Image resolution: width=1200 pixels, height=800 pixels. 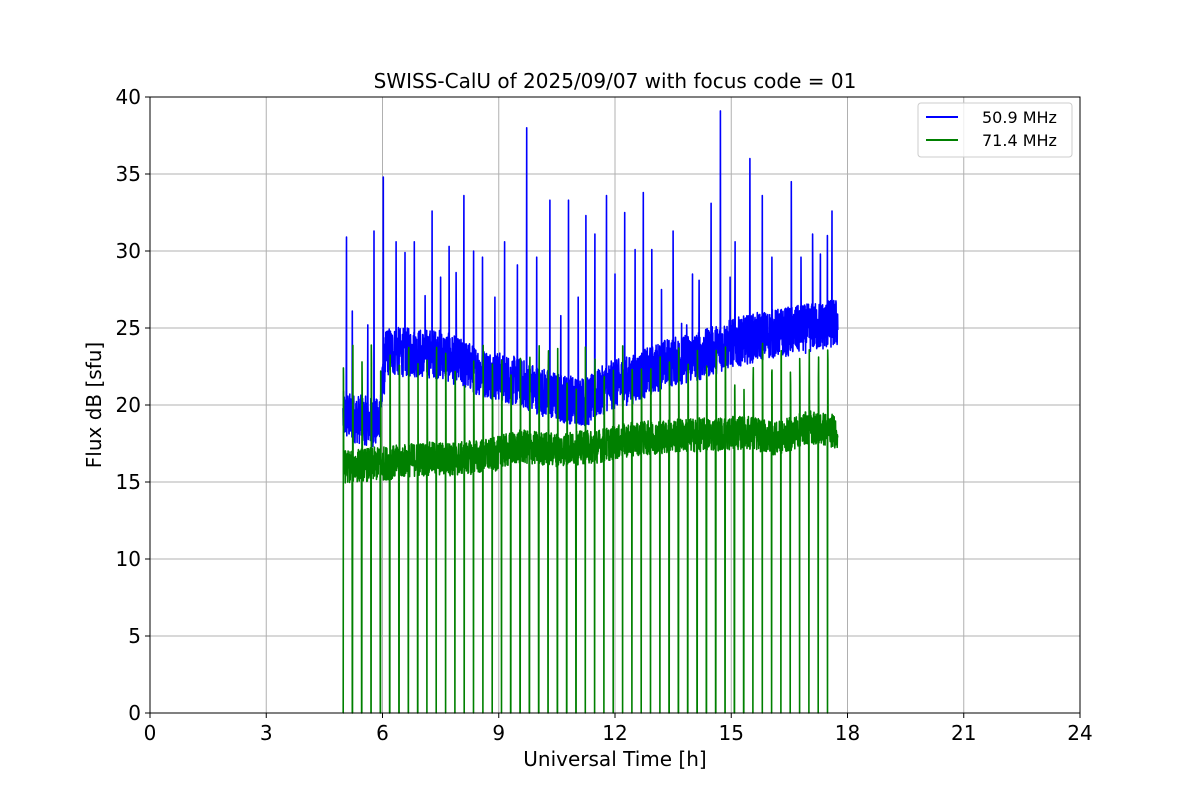 What do you see at coordinates (128, 559) in the screenshot?
I see `y-tick-label: 10` at bounding box center [128, 559].